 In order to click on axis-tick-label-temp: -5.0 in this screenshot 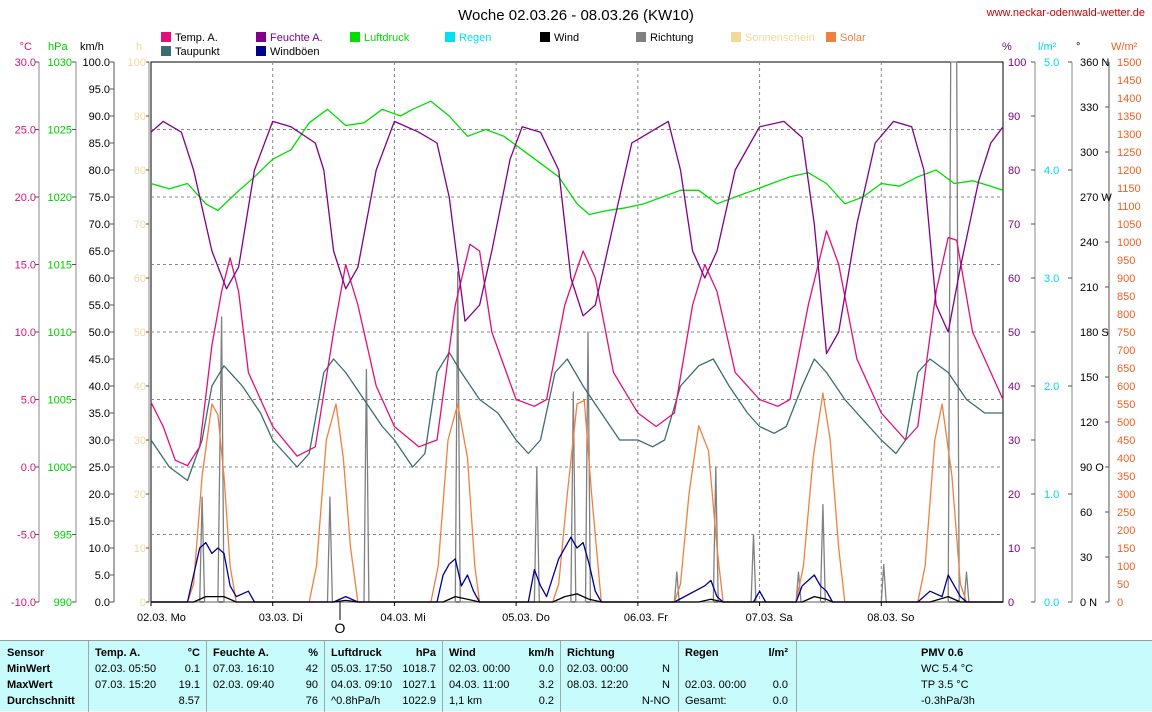, I will do `click(26, 536)`.